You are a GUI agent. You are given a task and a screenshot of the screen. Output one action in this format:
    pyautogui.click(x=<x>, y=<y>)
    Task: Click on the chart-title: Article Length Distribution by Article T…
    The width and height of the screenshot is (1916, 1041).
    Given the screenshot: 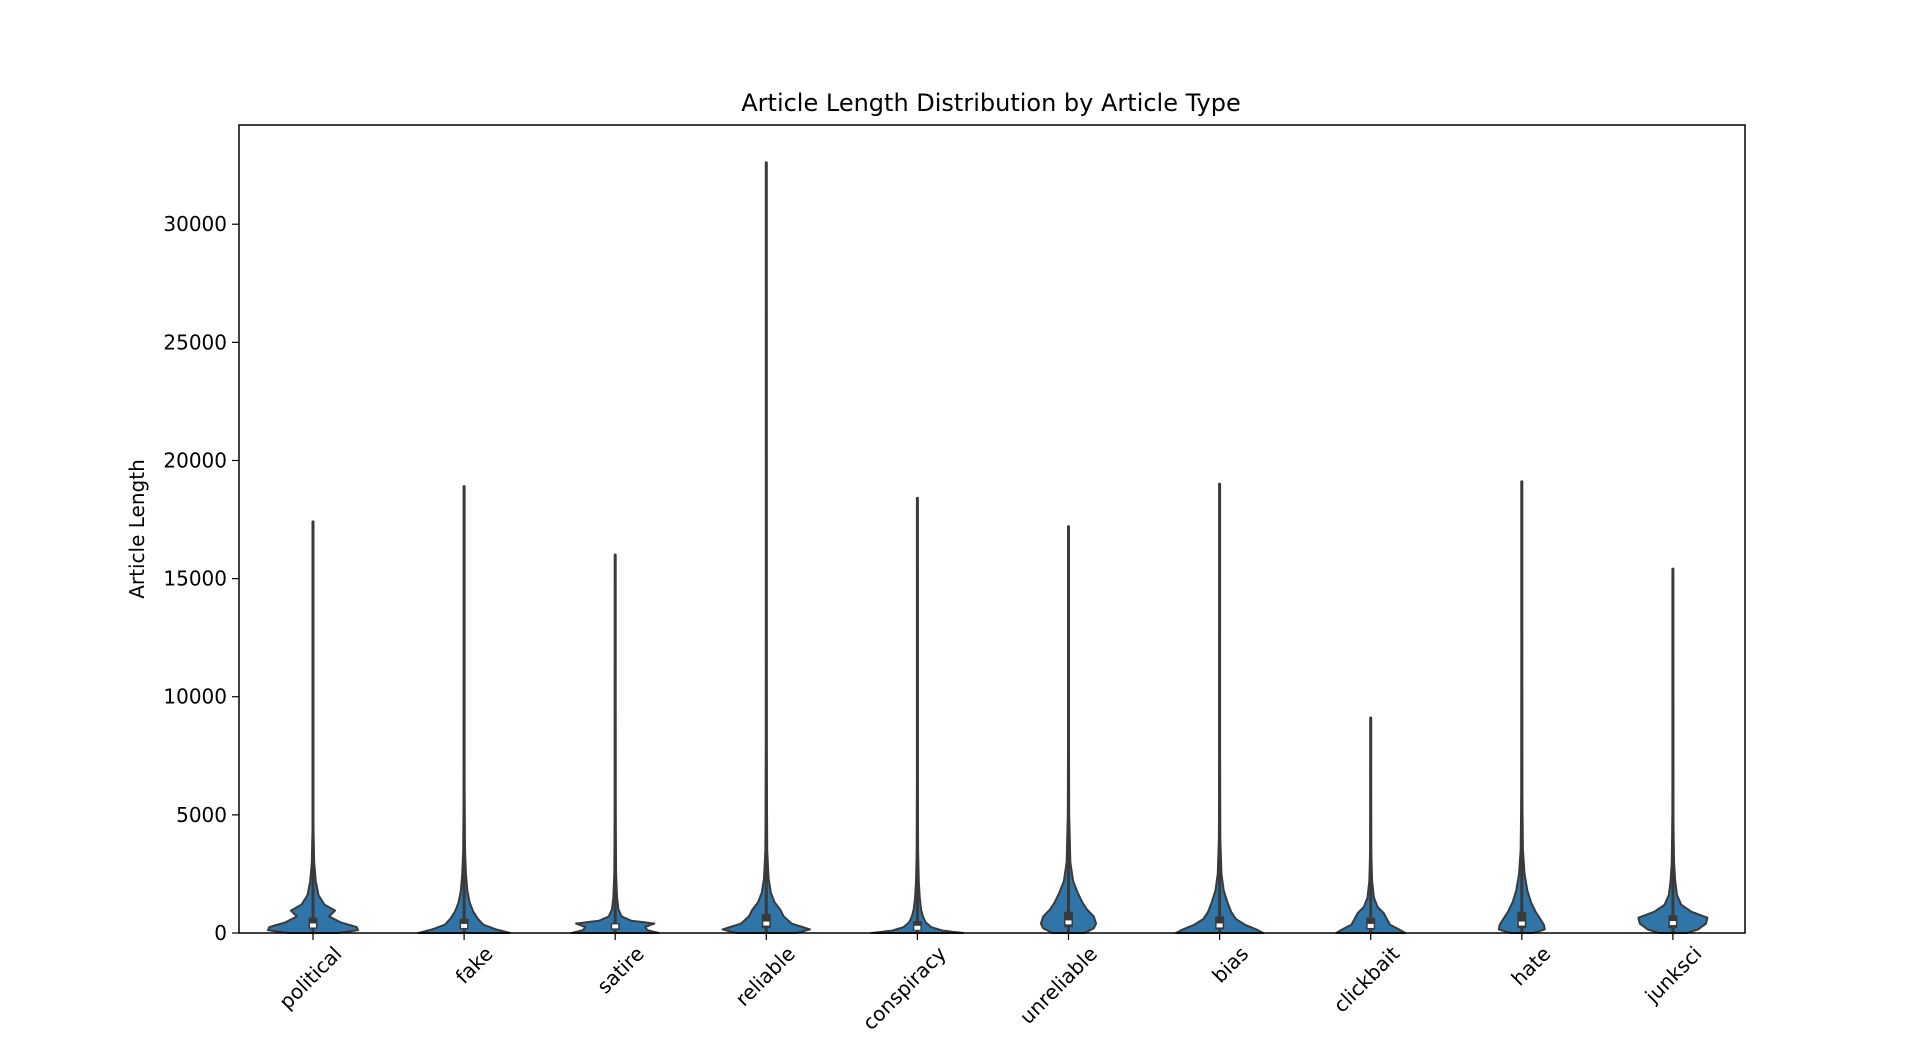 What is the action you would take?
    pyautogui.click(x=991, y=103)
    